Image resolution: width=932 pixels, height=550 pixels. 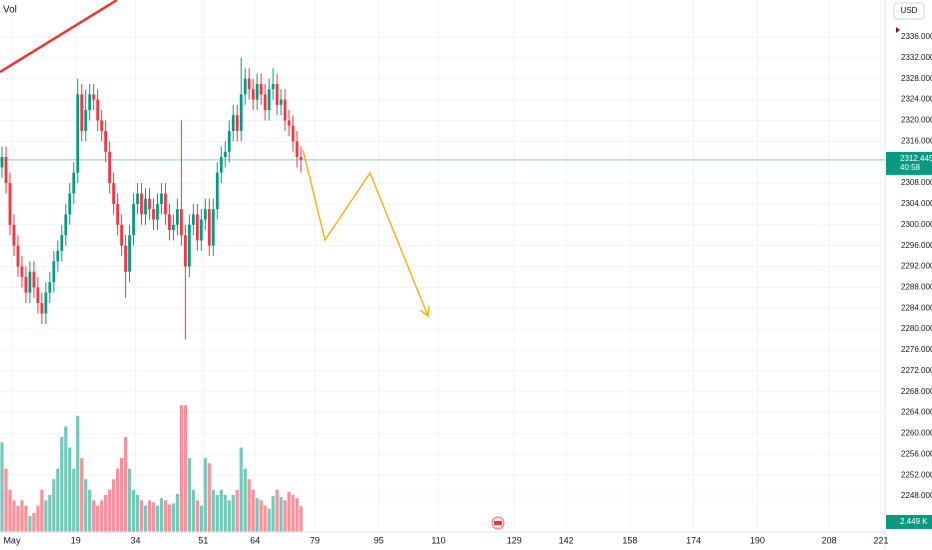 I want to click on x-tick-label: 95, so click(x=379, y=540).